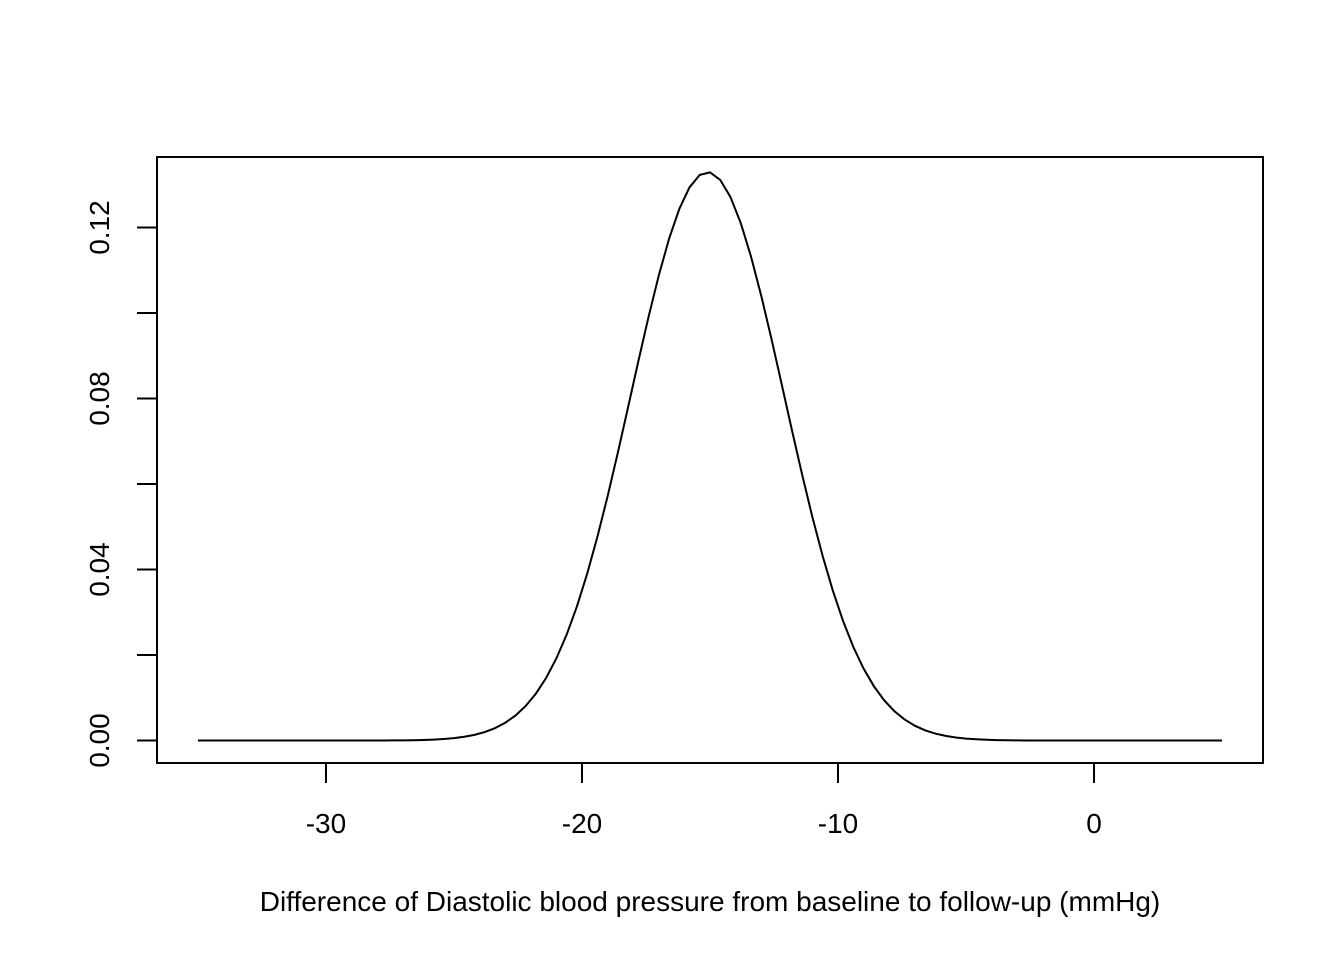  What do you see at coordinates (99, 569) in the screenshot?
I see `y-tick-label: 0.04` at bounding box center [99, 569].